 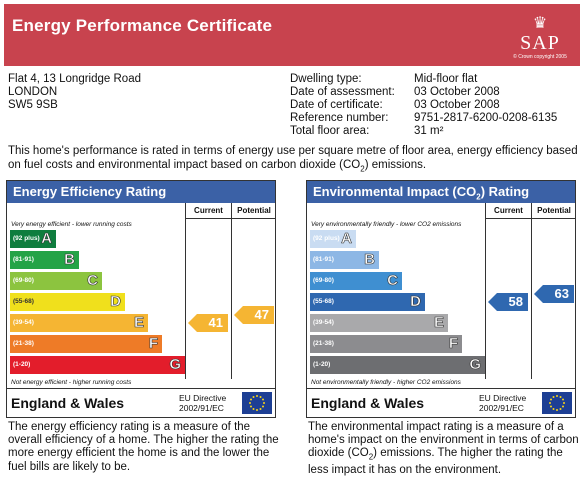 What do you see at coordinates (554, 294) in the screenshot?
I see `potential-rating-arrow: 63` at bounding box center [554, 294].